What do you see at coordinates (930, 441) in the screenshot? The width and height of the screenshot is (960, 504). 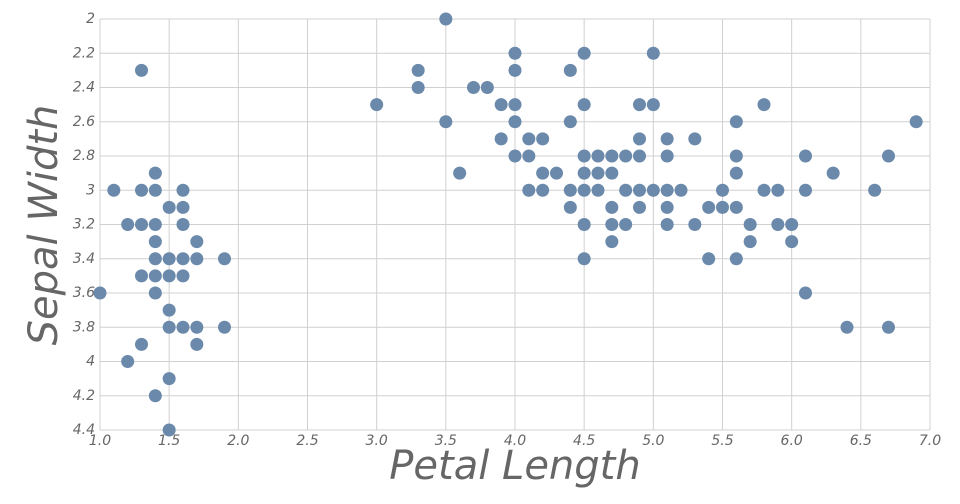 I see `x-tick-label: 7.0` at bounding box center [930, 441].